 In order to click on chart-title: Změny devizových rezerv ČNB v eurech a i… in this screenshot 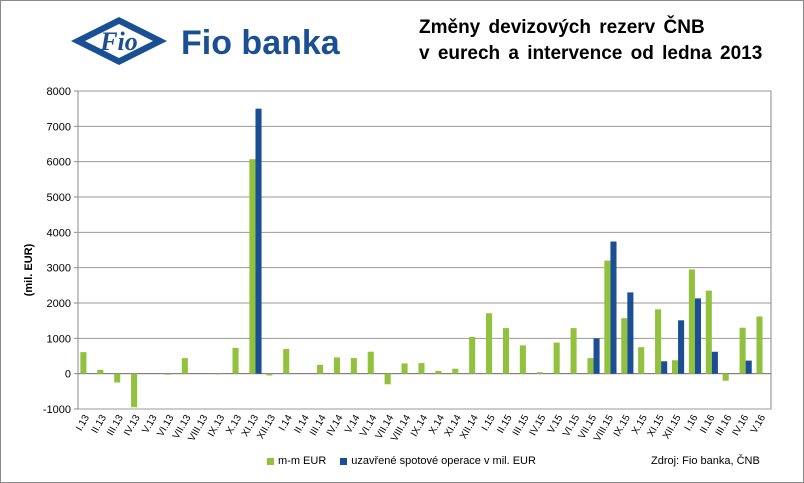, I will do `click(590, 41)`.